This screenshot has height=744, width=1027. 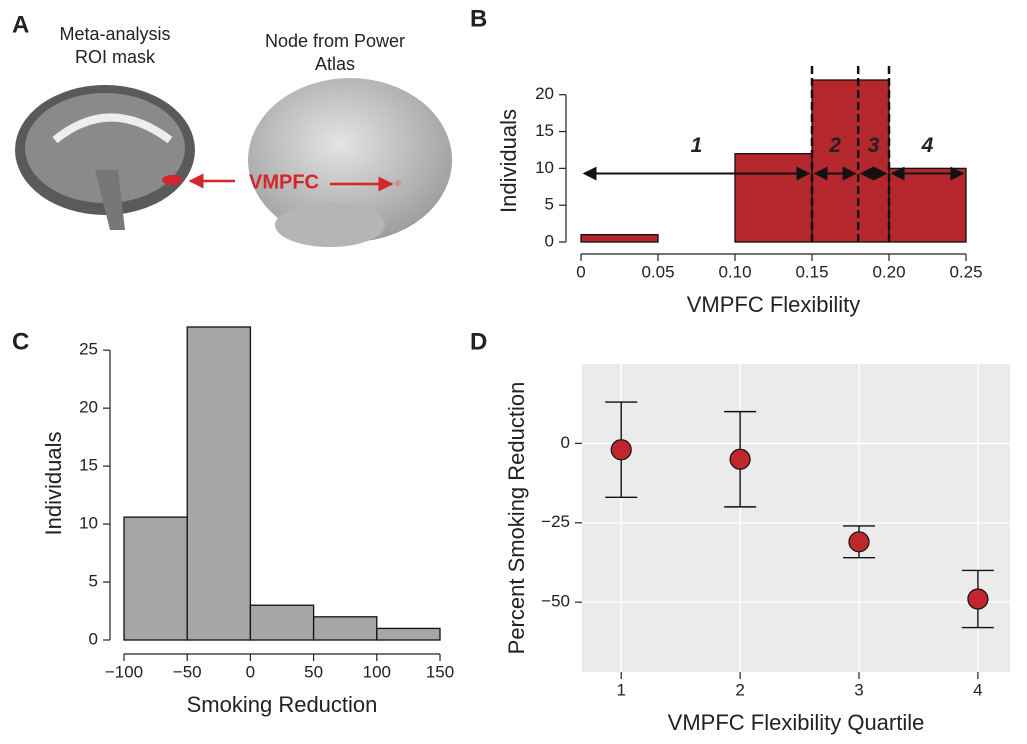 What do you see at coordinates (796, 722) in the screenshot?
I see `x-axis-label: VMPFC Flexibility Quartile` at bounding box center [796, 722].